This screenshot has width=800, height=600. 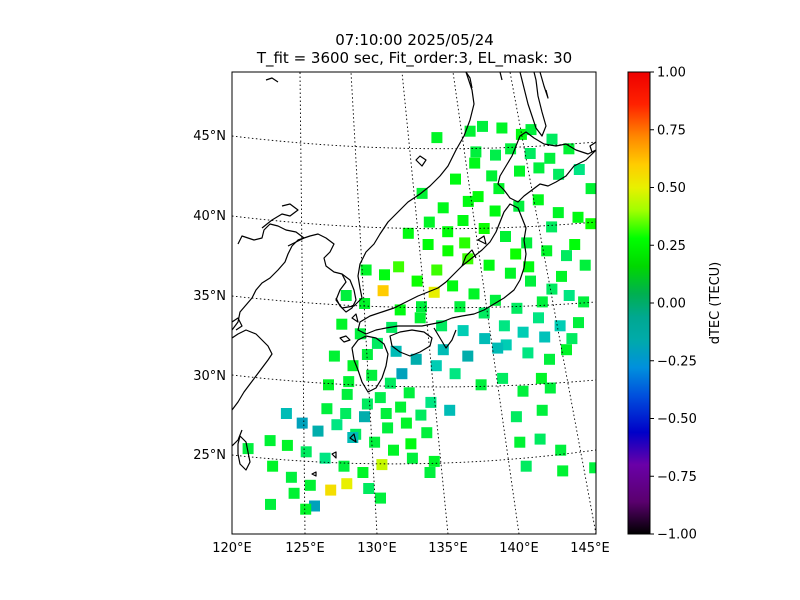 What do you see at coordinates (590, 548) in the screenshot?
I see `lon-tick-145: 145°E` at bounding box center [590, 548].